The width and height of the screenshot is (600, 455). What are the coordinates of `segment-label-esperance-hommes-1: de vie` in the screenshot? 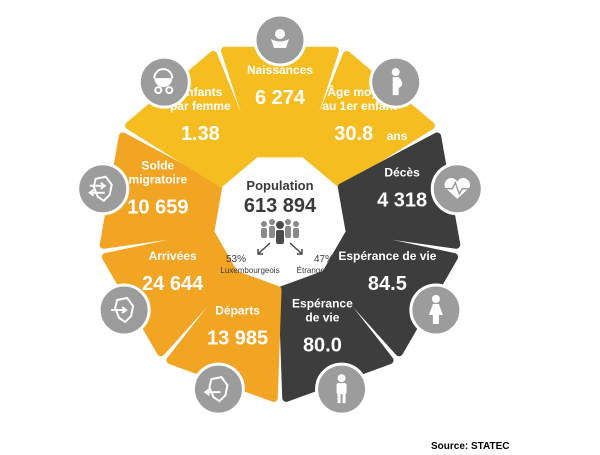 It's located at (322, 318).